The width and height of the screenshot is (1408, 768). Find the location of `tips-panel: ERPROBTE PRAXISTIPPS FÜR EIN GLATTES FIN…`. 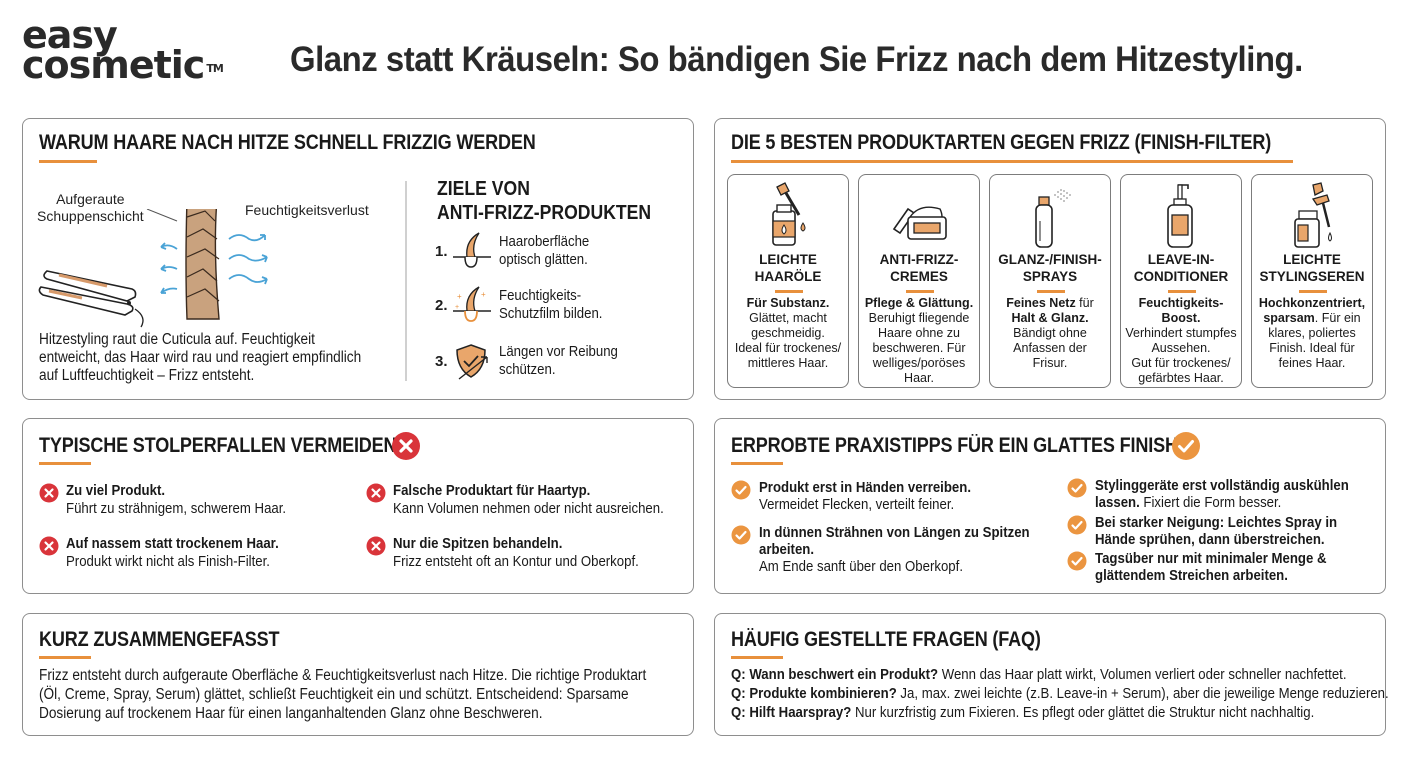

tips-panel: ERPROBTE PRAXISTIPPS FÜR EIN GLATTES FIN… is located at coordinates (1050, 506).